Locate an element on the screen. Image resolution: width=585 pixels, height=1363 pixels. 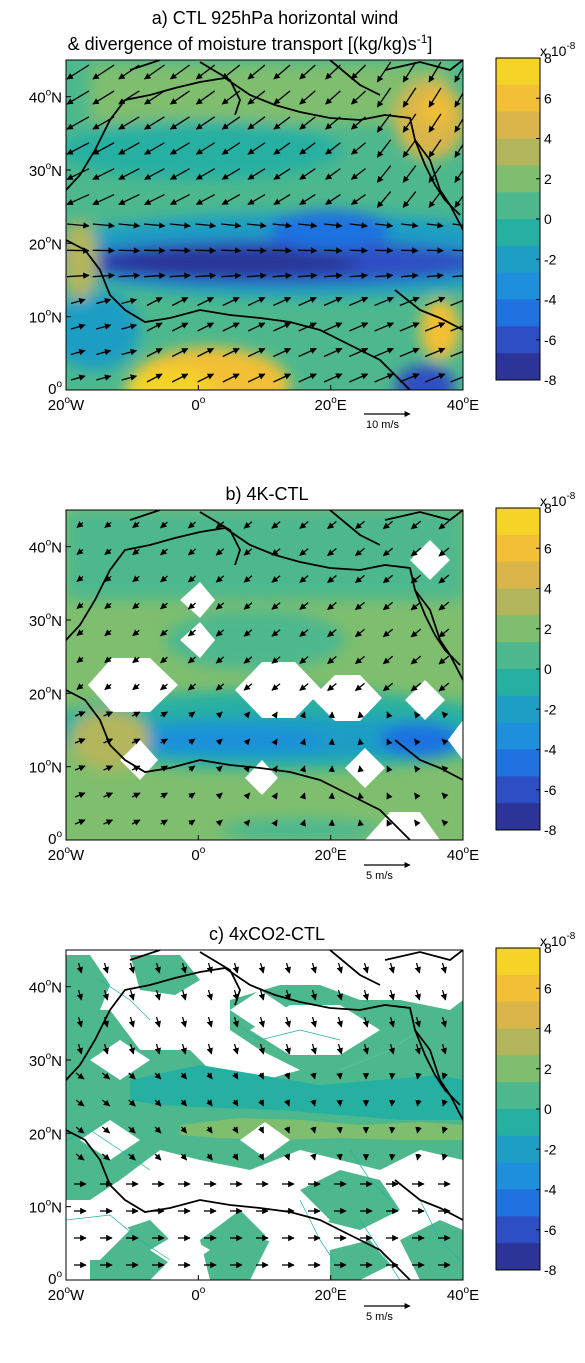
x-tick-label: 20oW is located at coordinates (66, 854).